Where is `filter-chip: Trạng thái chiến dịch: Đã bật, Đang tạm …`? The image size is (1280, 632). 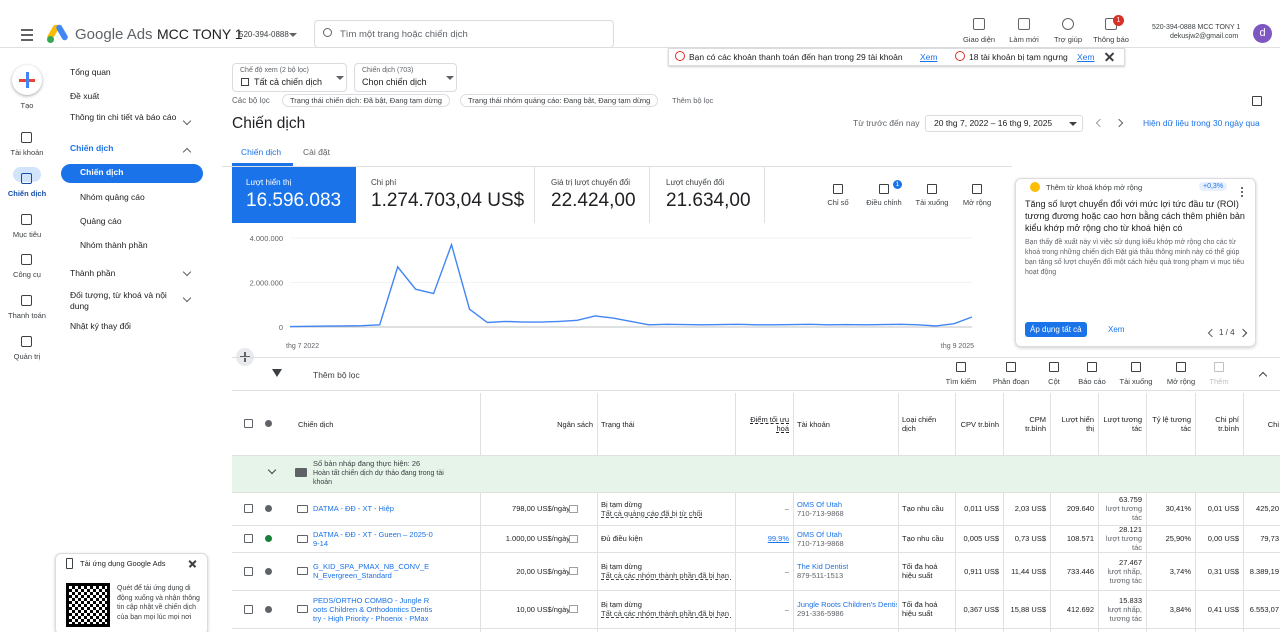 filter-chip: Trạng thái chiến dịch: Đã bật, Đang tạm … is located at coordinates (366, 100).